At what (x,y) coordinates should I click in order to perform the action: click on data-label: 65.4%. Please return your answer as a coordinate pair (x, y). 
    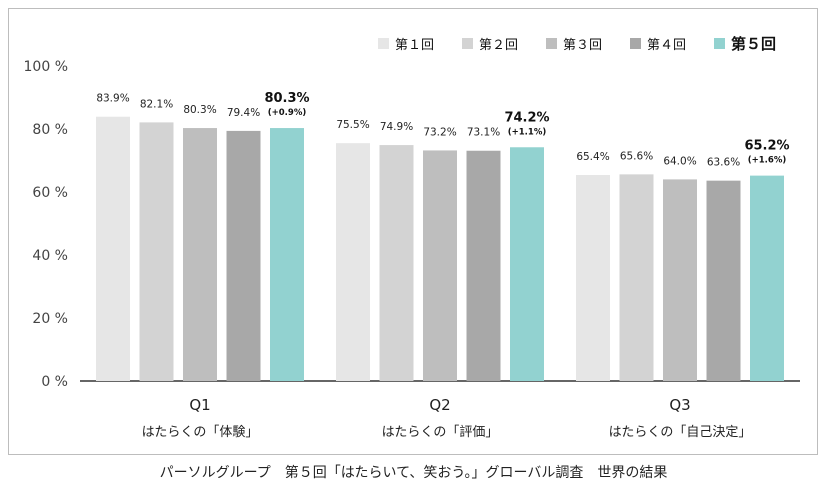
    Looking at the image, I should click on (592, 157).